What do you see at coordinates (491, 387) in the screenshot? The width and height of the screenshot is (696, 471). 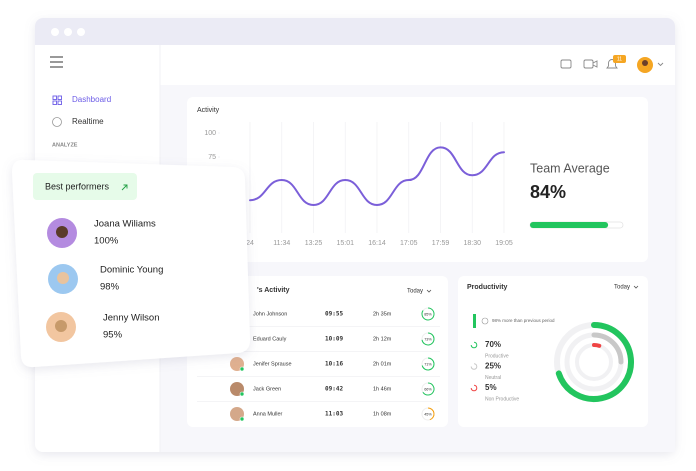 I see `item-value: 5%` at bounding box center [491, 387].